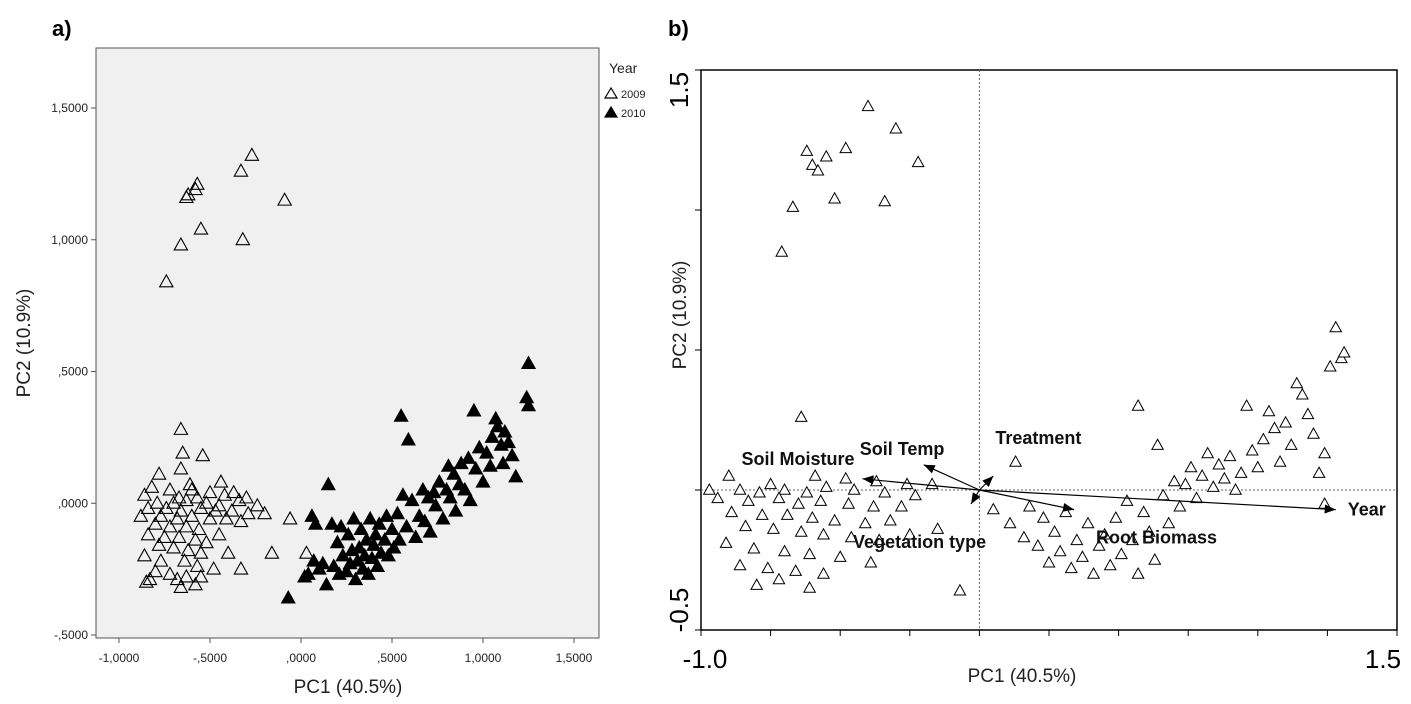  Describe the element at coordinates (921, 484) in the screenshot. I see `vector-line-soil-moisture` at that location.